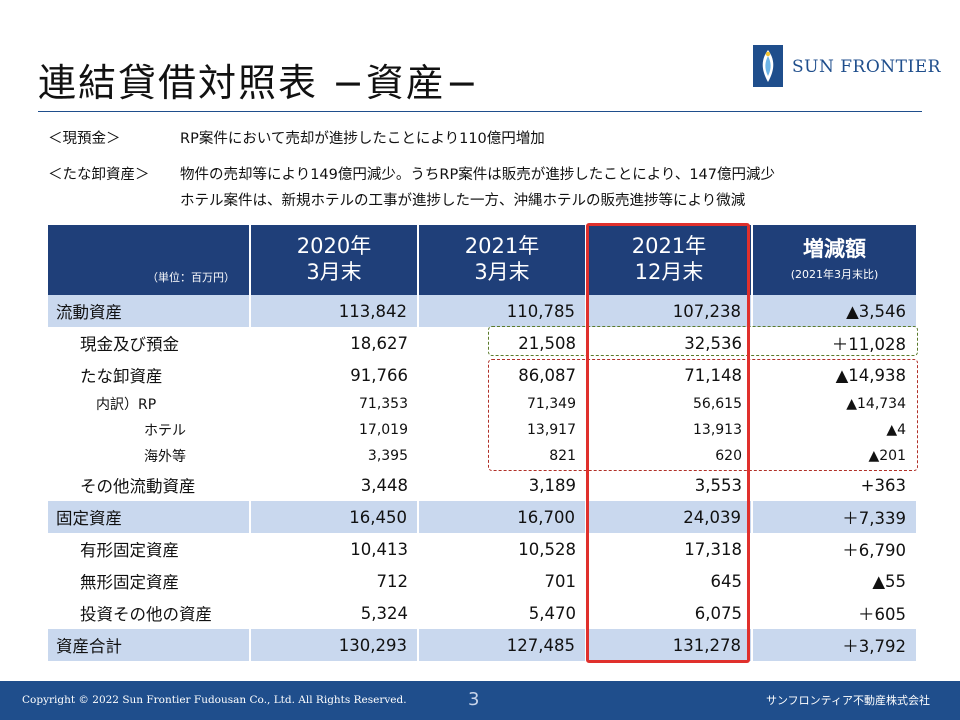  What do you see at coordinates (834, 249) in the screenshot?
I see `header-change-title: 増減額` at bounding box center [834, 249].